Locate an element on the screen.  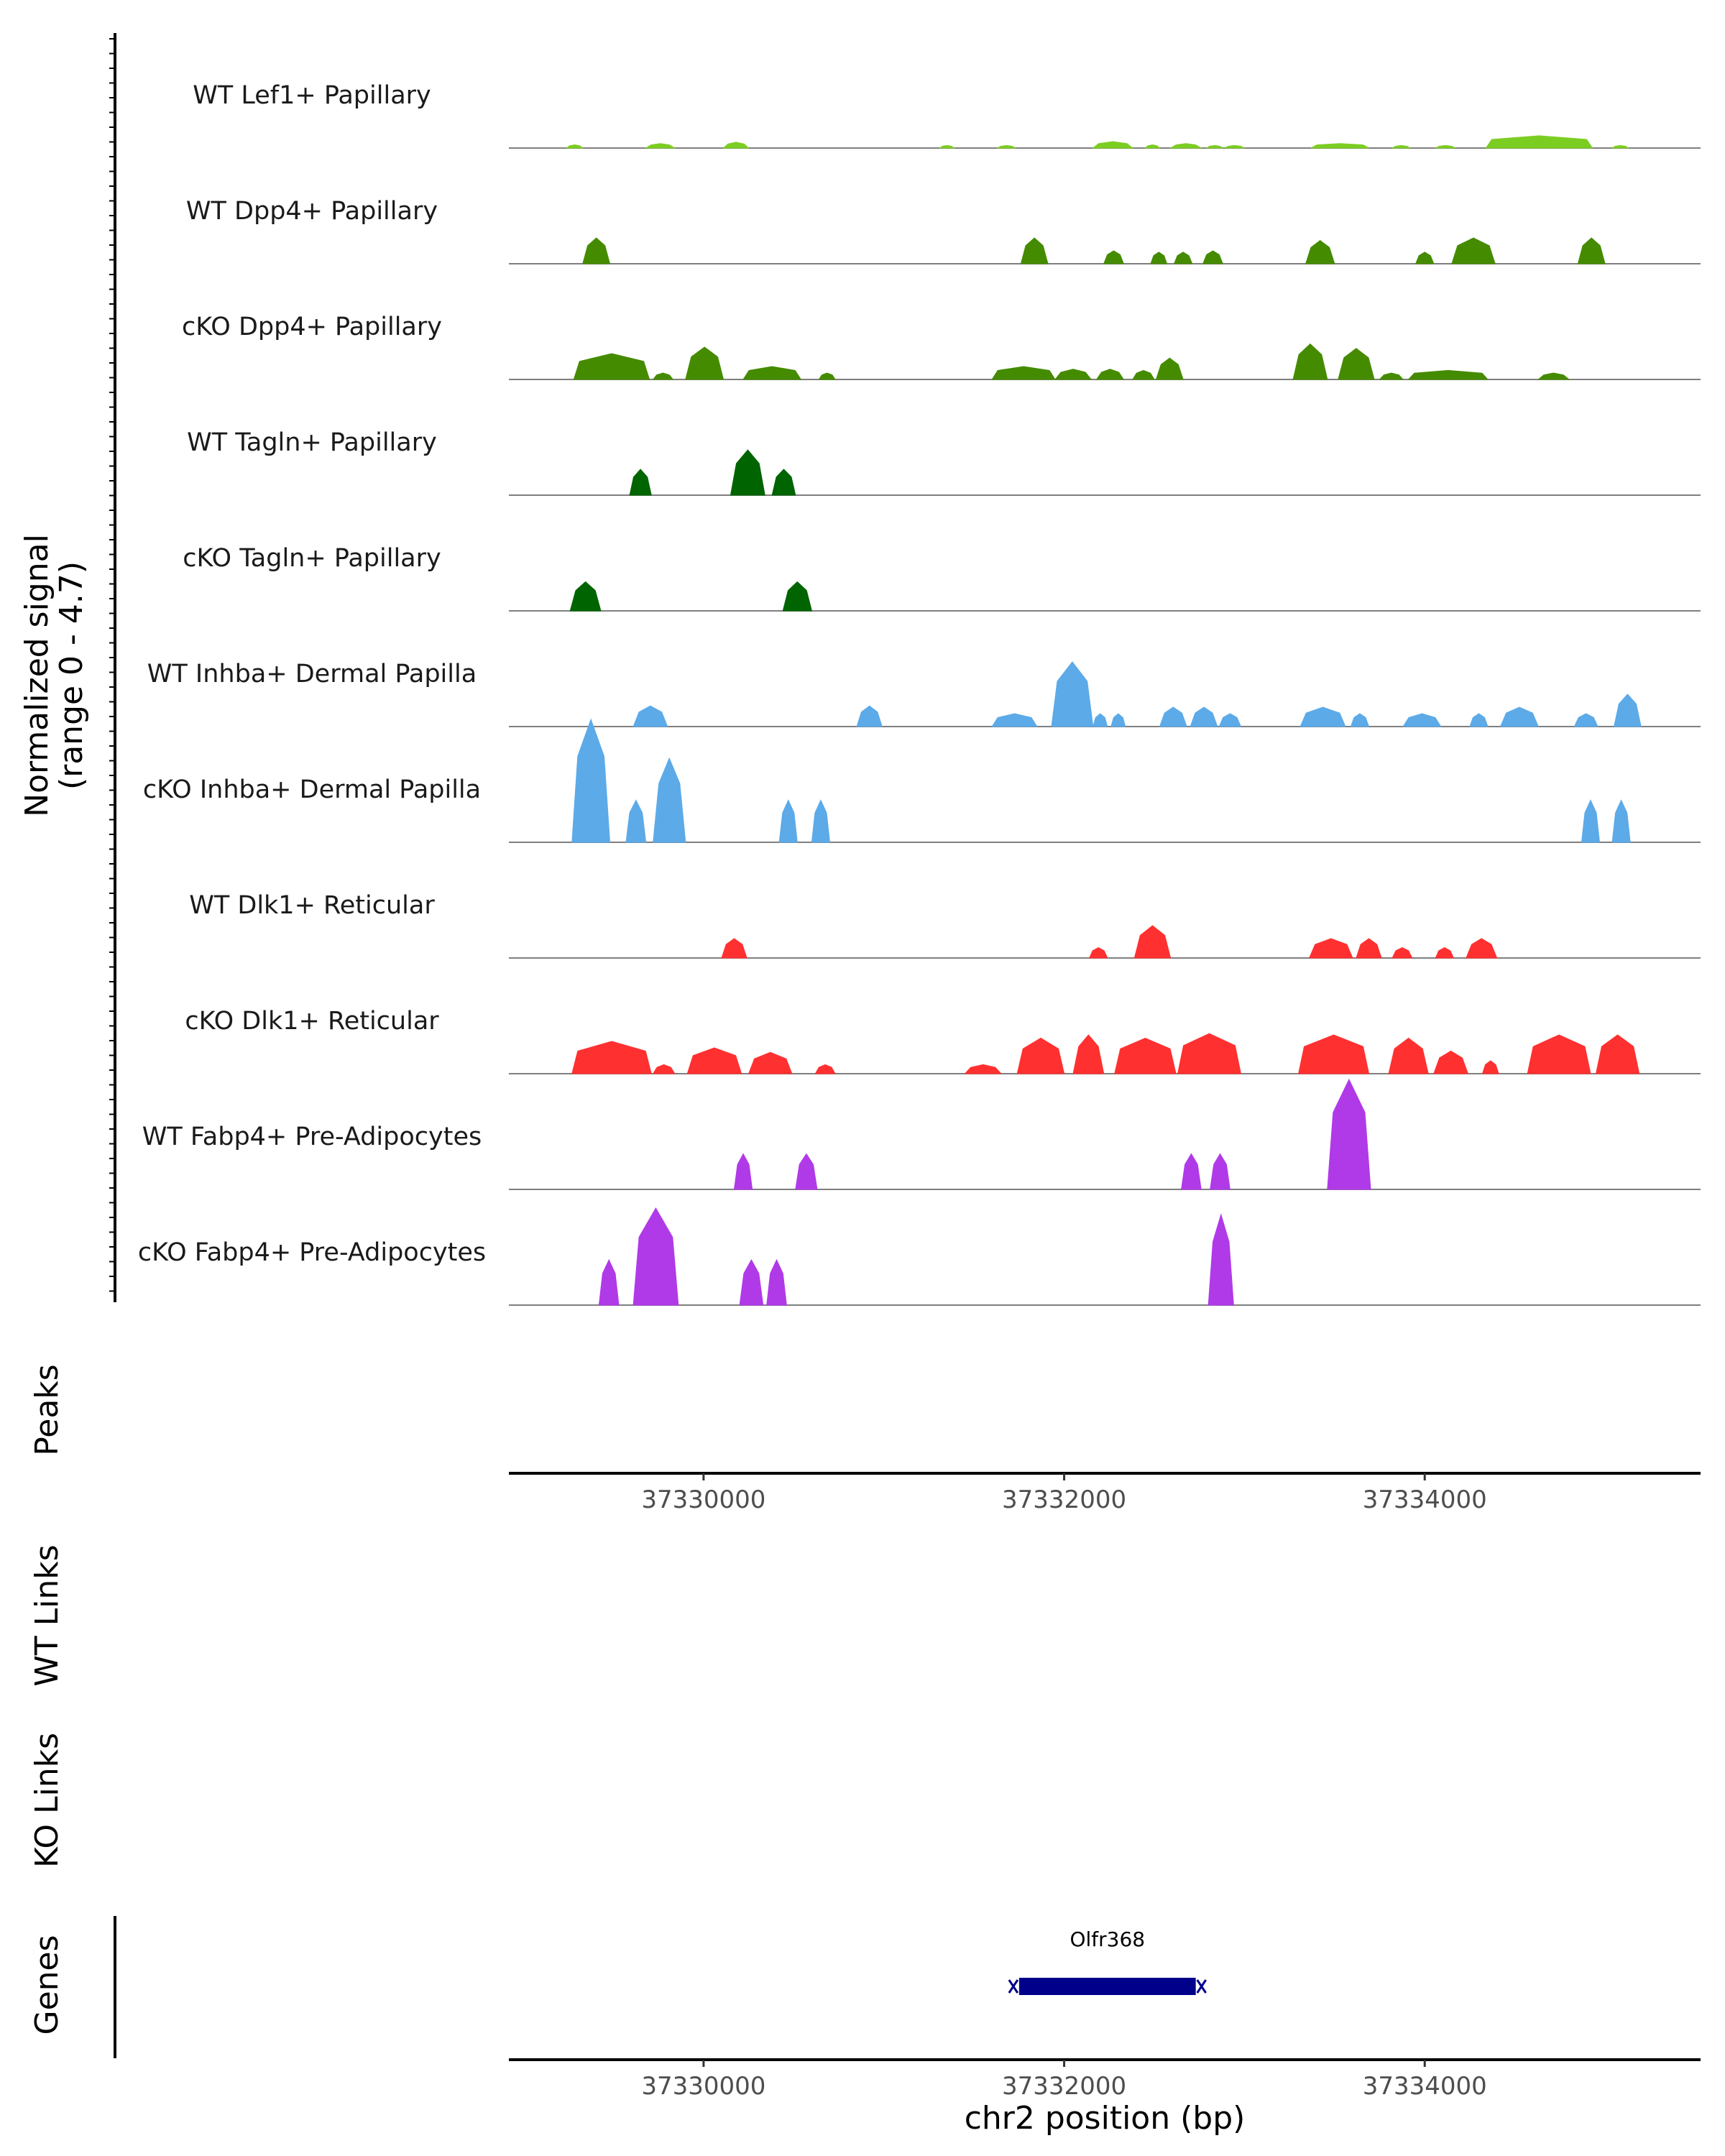
x-tick-label: 37334000 is located at coordinates (1425, 2086).